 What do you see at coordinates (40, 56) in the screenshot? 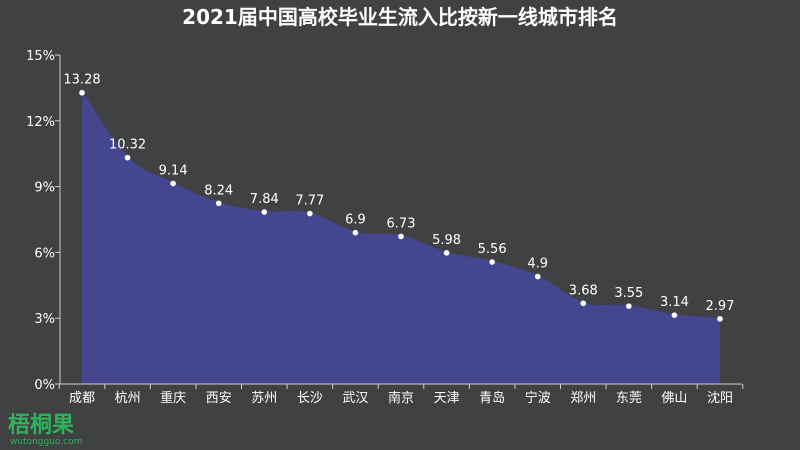
I see `y-tick-label: 15%` at bounding box center [40, 56].